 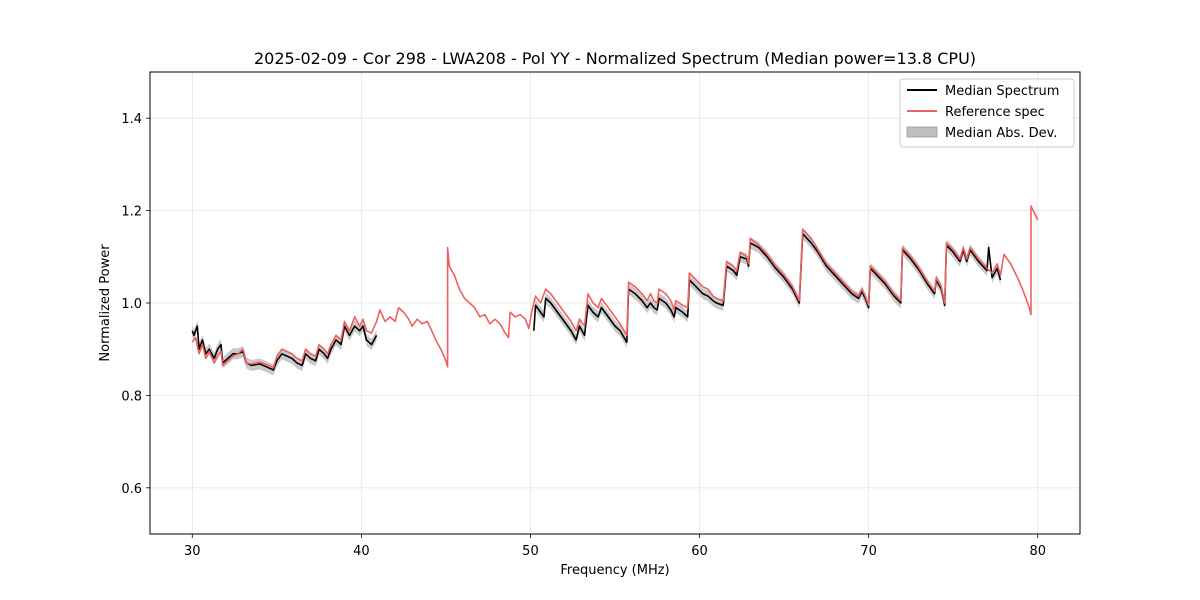 I want to click on x-axis-label: Frequency (MHz), so click(x=614, y=570).